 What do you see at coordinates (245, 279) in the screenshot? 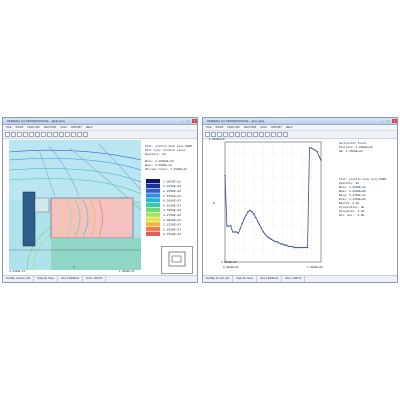
I see `status-scale: Scale file: None` at bounding box center [245, 279].